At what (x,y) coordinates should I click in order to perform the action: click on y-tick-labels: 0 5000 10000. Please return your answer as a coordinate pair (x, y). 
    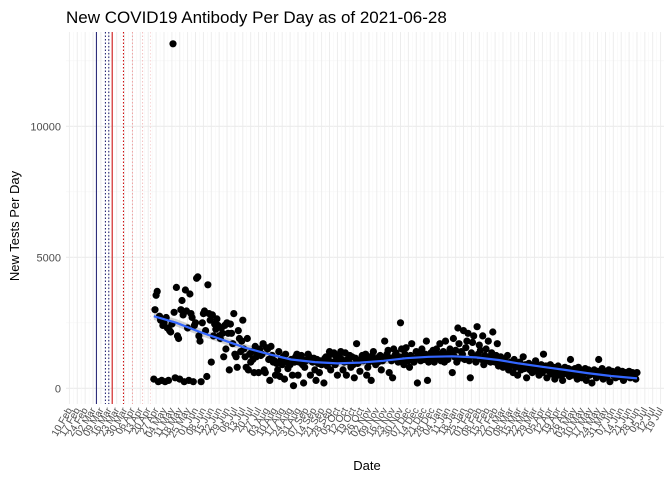
    Looking at the image, I should click on (45, 258).